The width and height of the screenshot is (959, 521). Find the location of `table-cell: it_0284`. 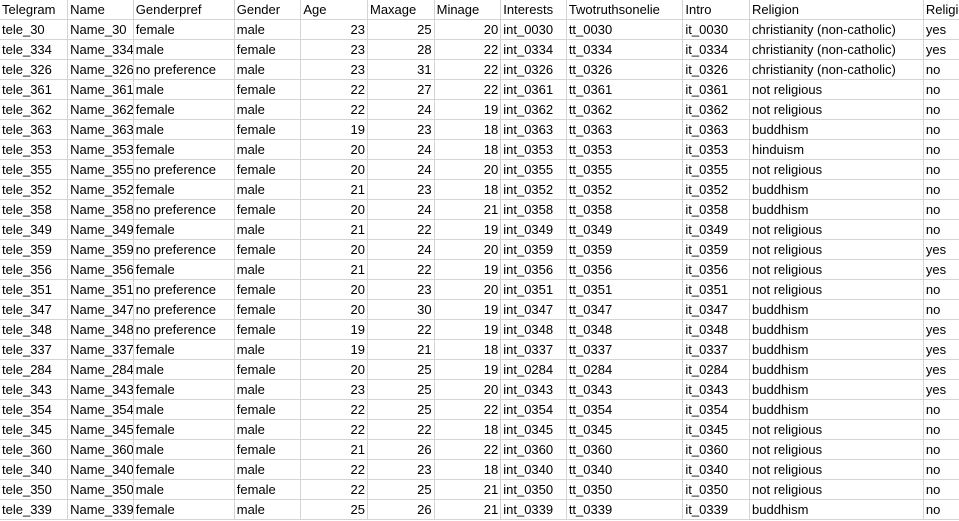

table-cell: it_0284 is located at coordinates (716, 369).